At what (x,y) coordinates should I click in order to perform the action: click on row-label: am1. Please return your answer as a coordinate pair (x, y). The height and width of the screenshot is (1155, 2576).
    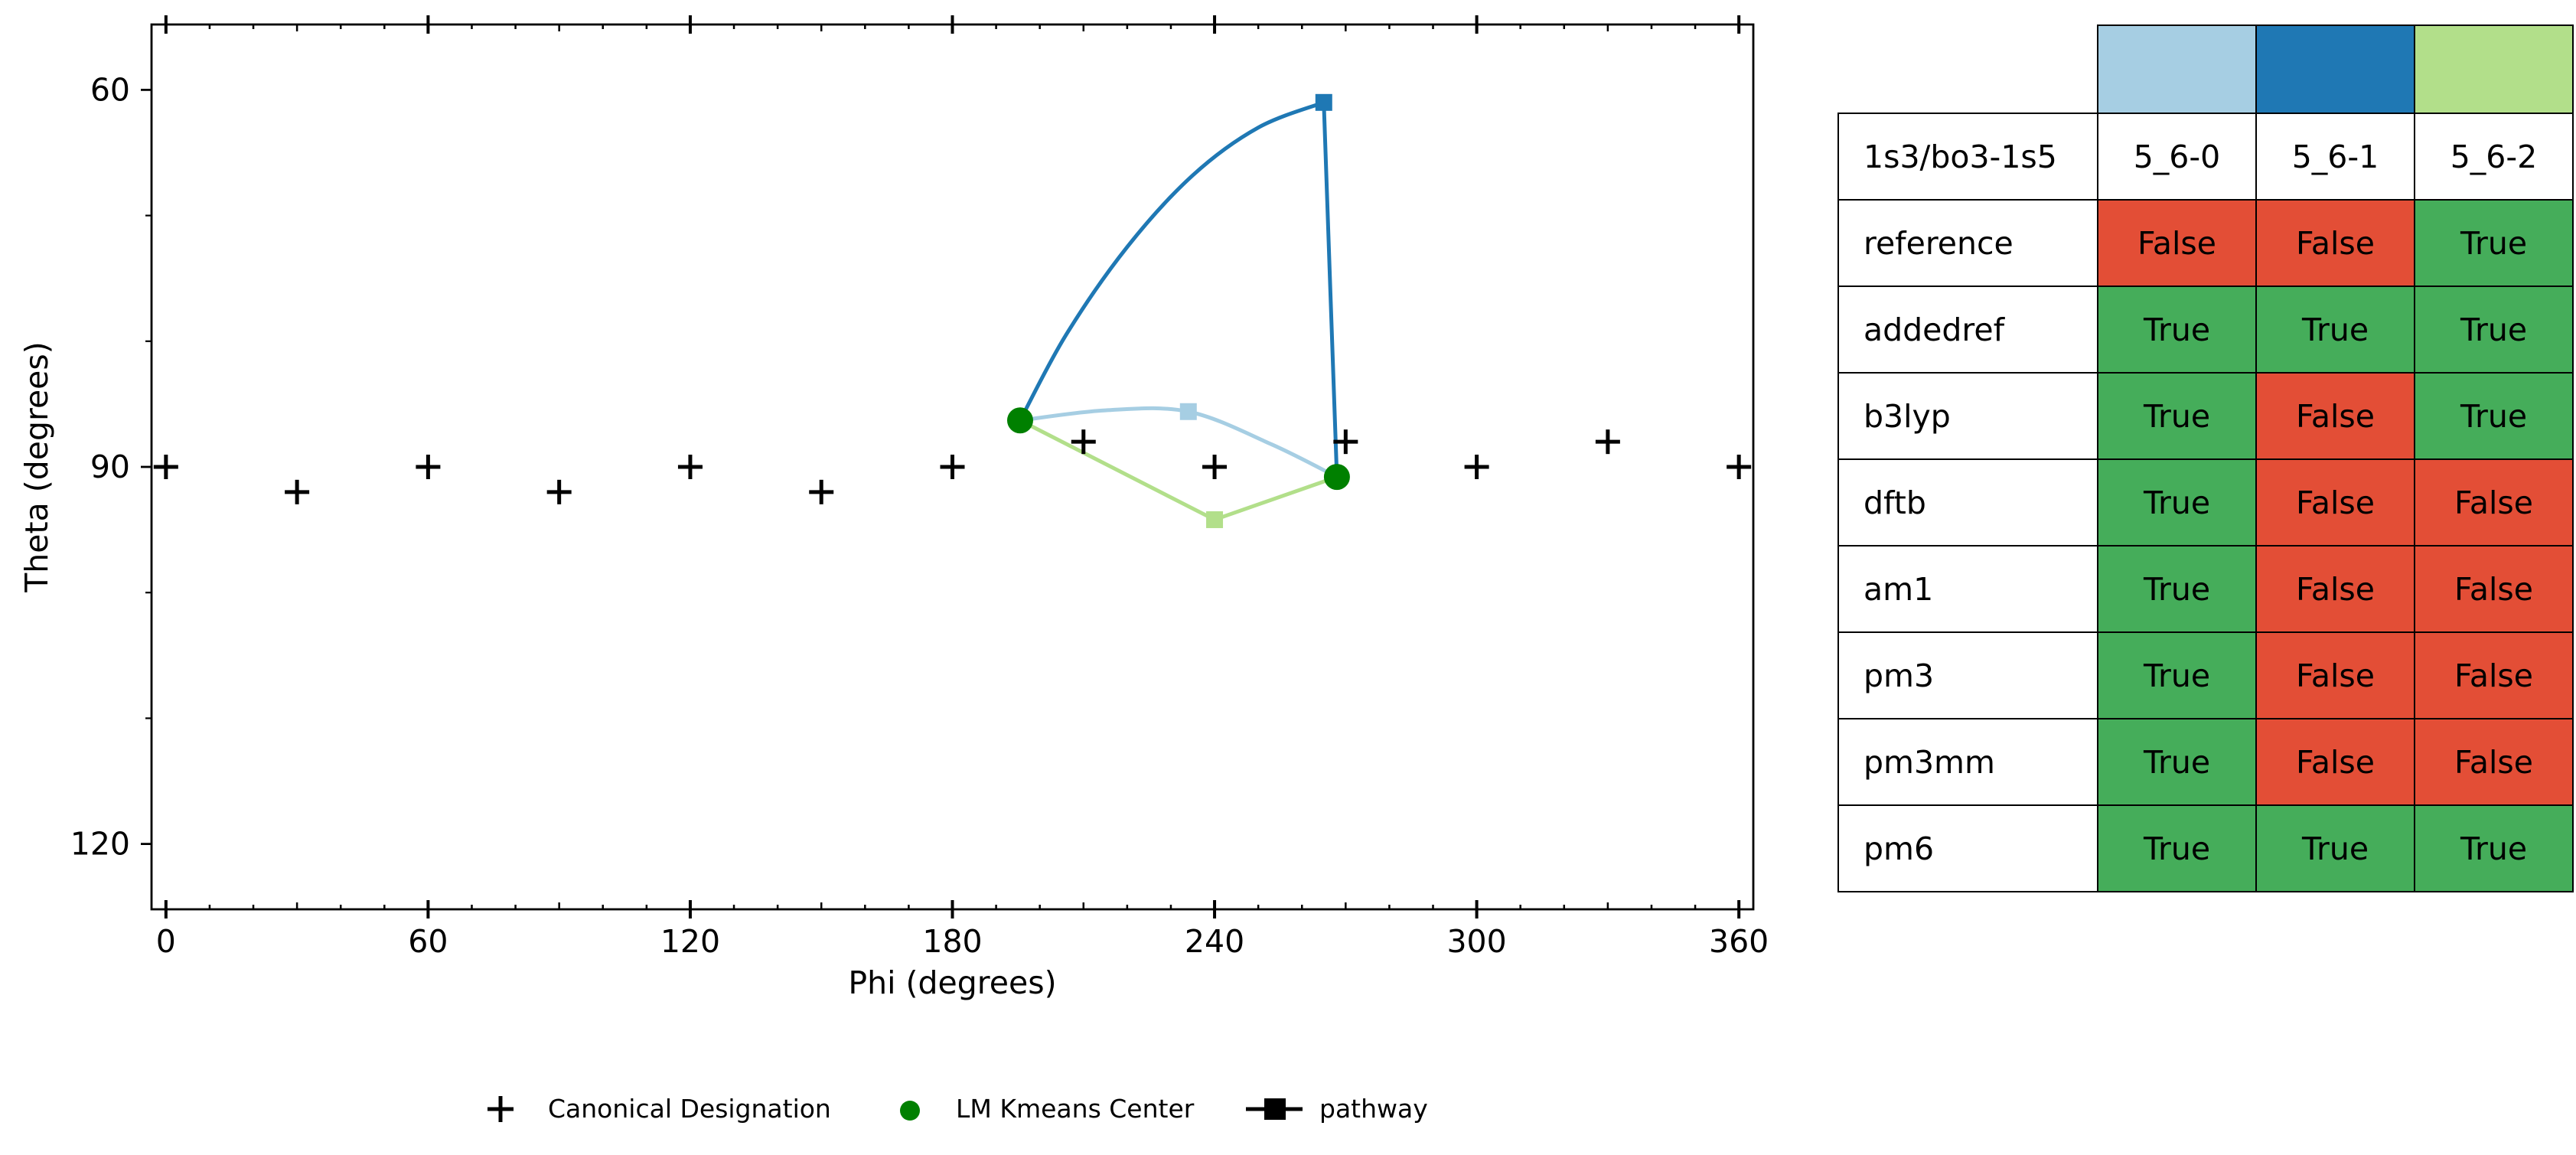
    Looking at the image, I should click on (1967, 589).